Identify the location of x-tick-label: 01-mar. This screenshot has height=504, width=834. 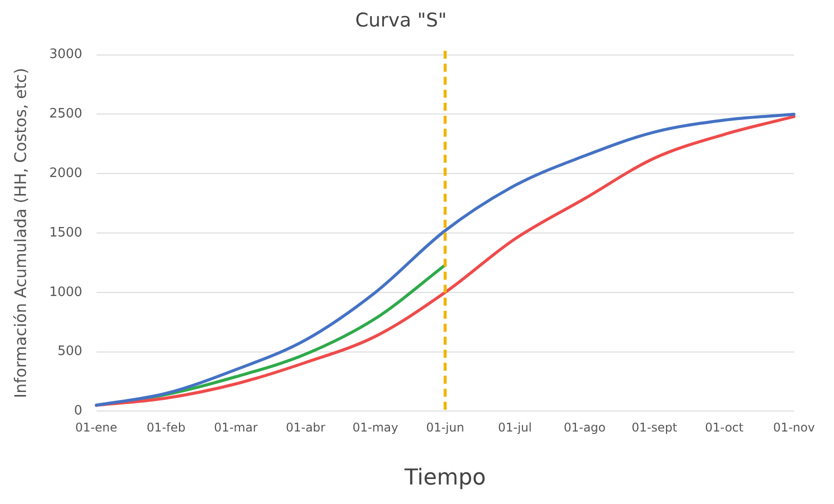
(236, 427).